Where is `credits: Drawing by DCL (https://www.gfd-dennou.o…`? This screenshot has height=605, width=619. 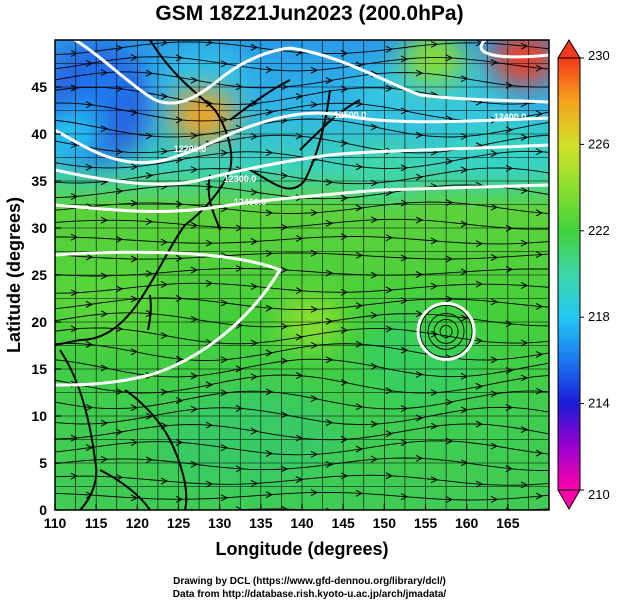
credits: Drawing by DCL (https://www.gfd-dennou.o… is located at coordinates (309, 588).